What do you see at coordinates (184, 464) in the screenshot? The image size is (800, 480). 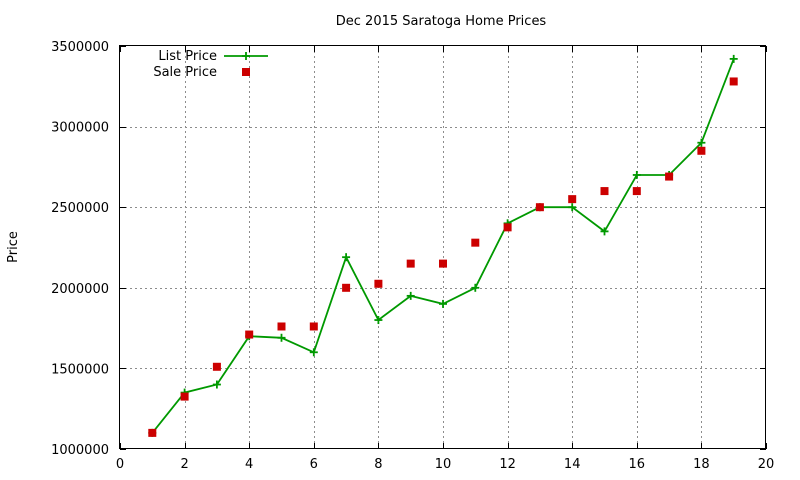 I see `x-tick-label: 2` at bounding box center [184, 464].